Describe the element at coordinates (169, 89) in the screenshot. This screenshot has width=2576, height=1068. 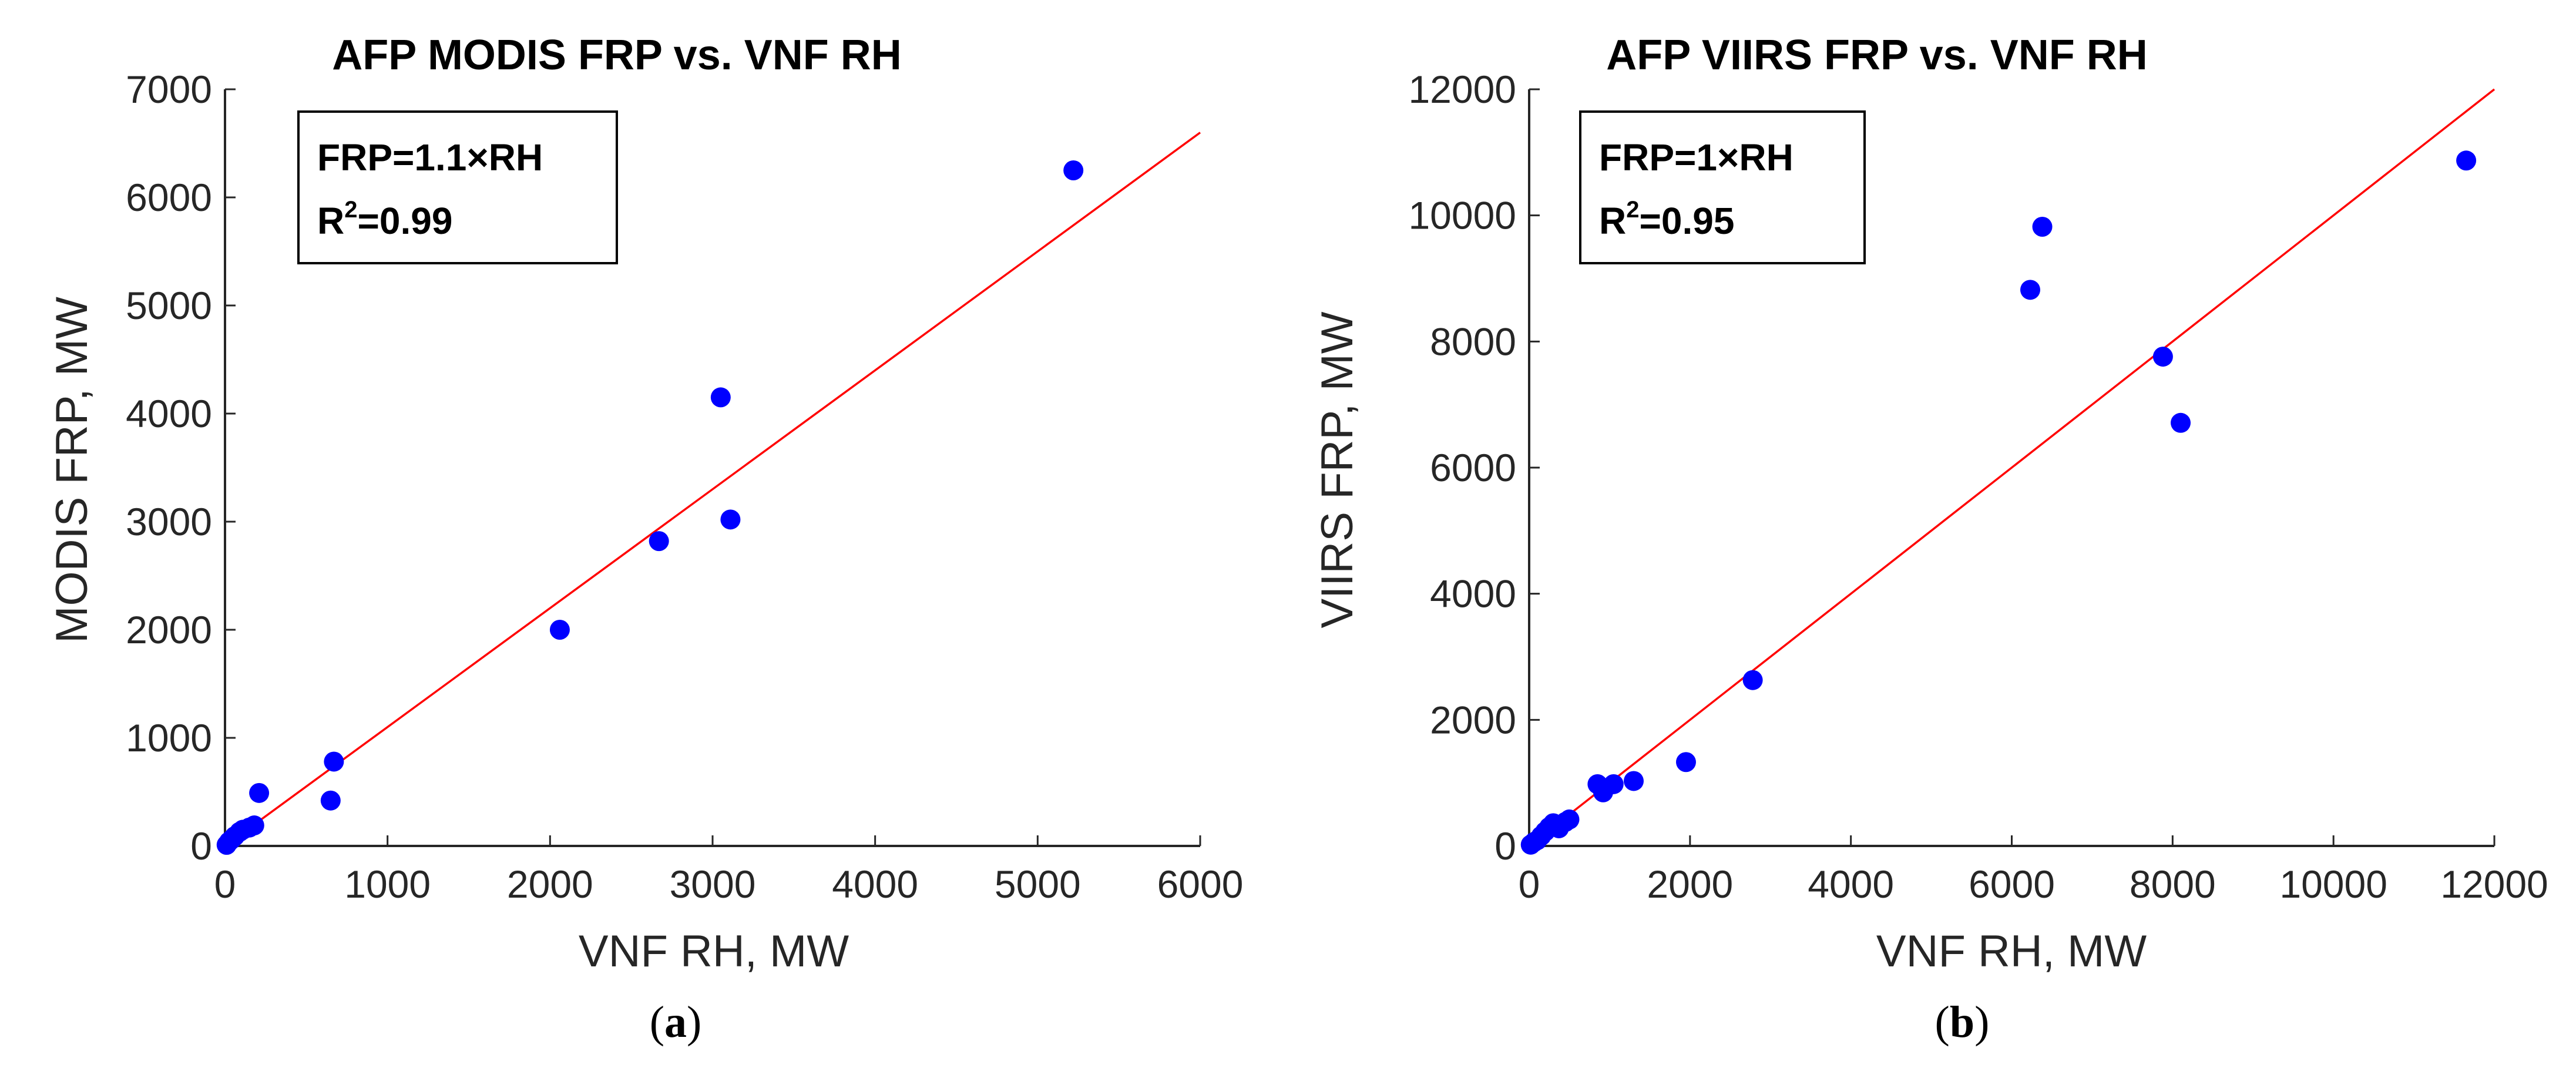
I see `chart-a-ytick-label: 7000` at that location.